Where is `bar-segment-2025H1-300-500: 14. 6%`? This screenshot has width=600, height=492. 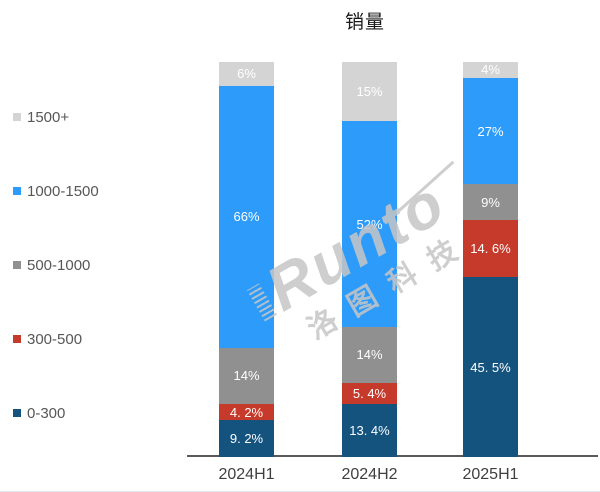
bar-segment-2025H1-300-500: 14. 6% is located at coordinates (490, 248).